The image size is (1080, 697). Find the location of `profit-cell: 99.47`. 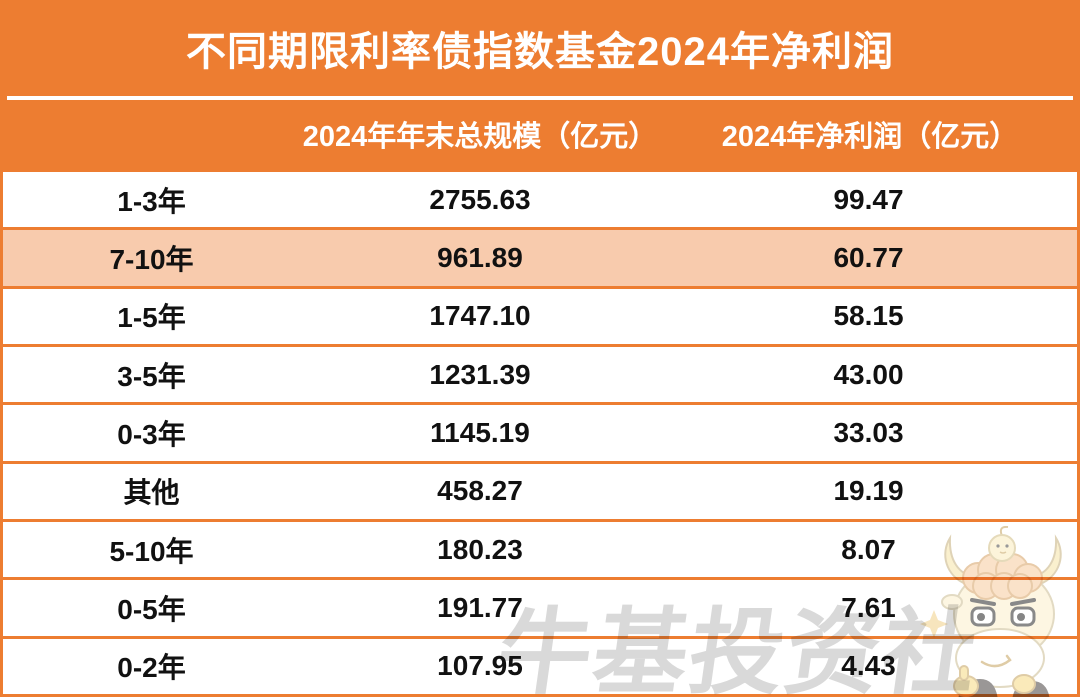

profit-cell: 99.47 is located at coordinates (868, 199).